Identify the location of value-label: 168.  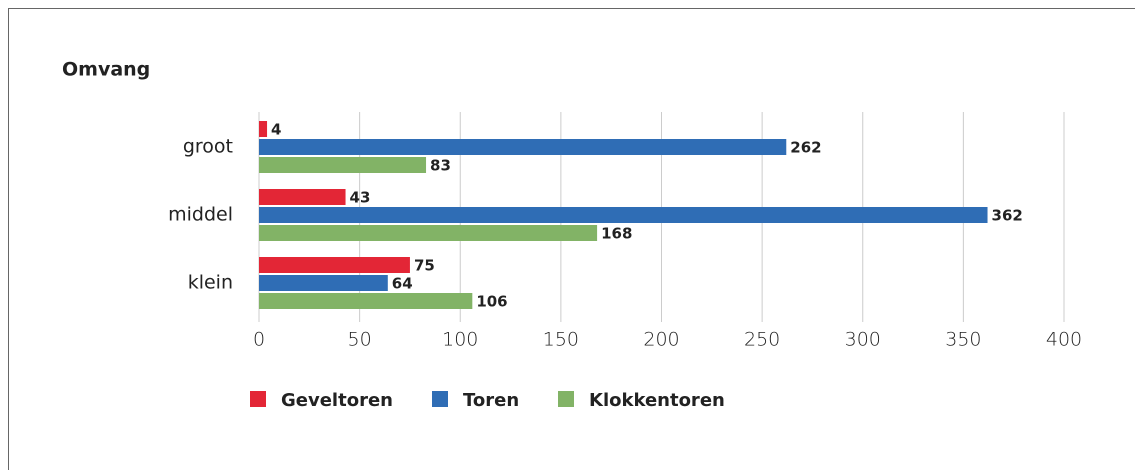
(616, 234).